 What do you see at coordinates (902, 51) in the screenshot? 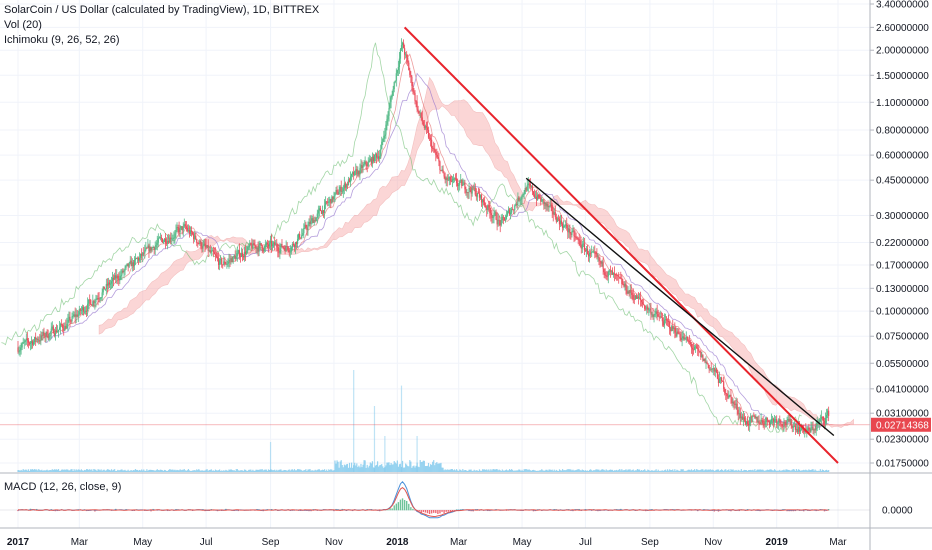
I see `price-tick-label: 2.00000000` at bounding box center [902, 51].